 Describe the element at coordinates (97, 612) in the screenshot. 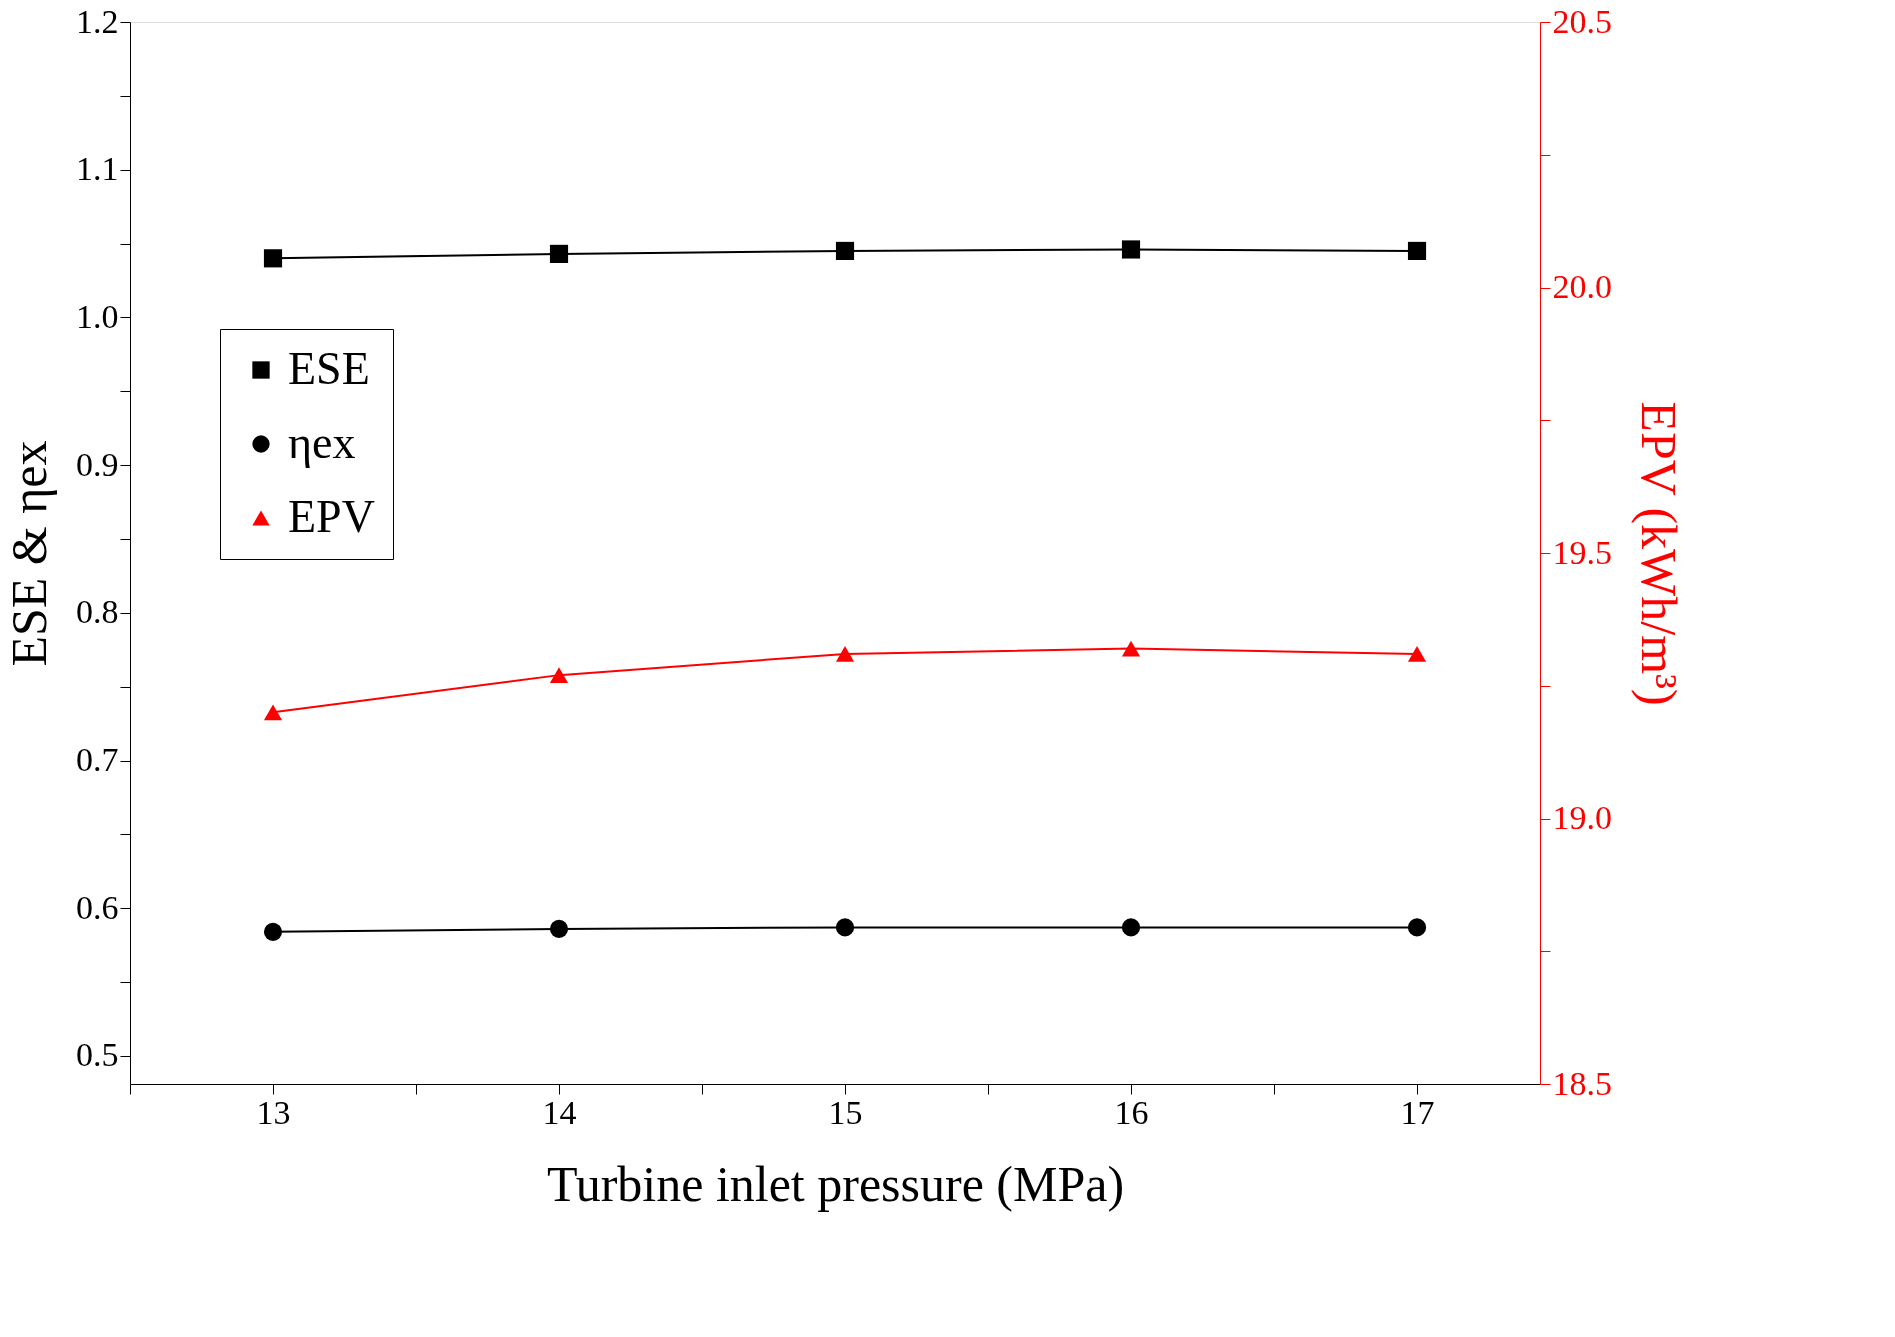

I see `y-tick-label: 0.8` at that location.